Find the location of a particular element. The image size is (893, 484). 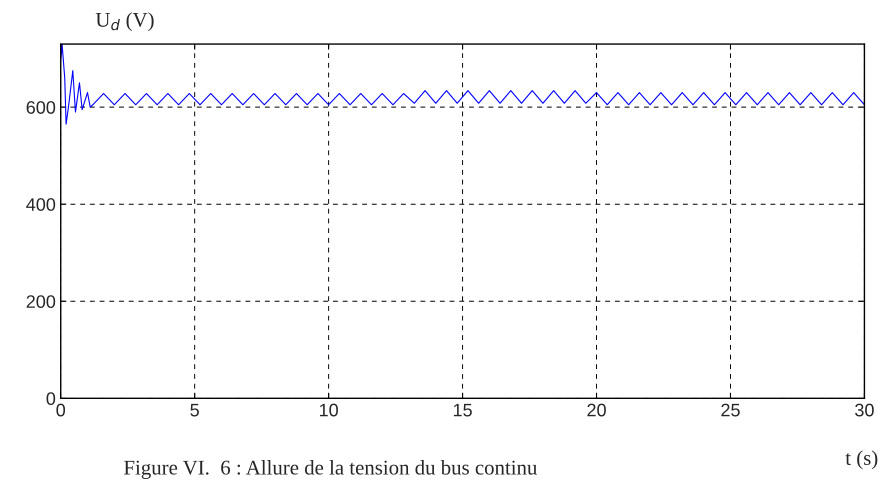

x-tick-label: 20 is located at coordinates (596, 410).